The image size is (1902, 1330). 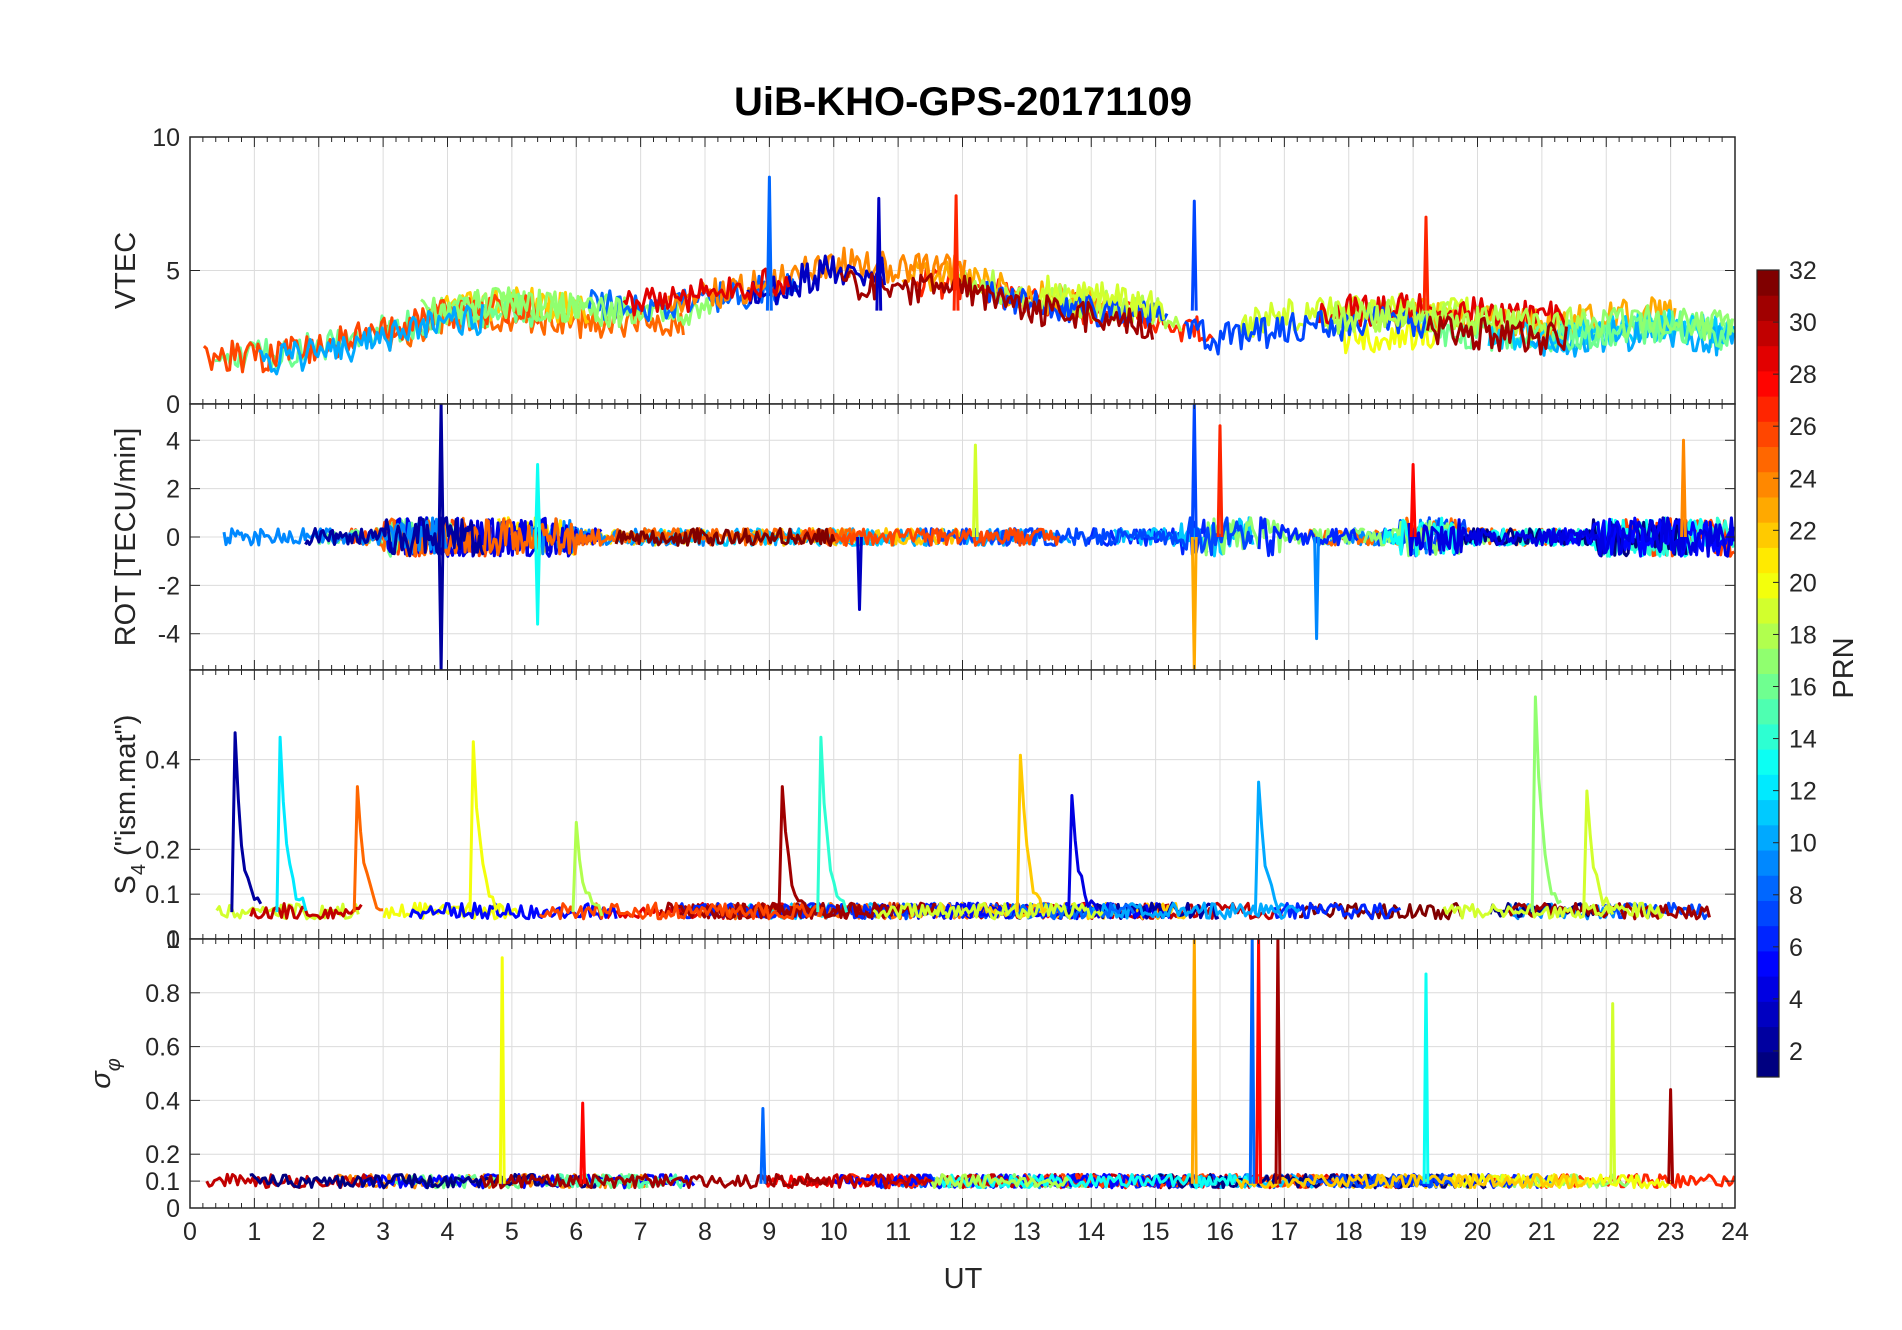 I want to click on x-tick-label: 6, so click(x=576, y=1232).